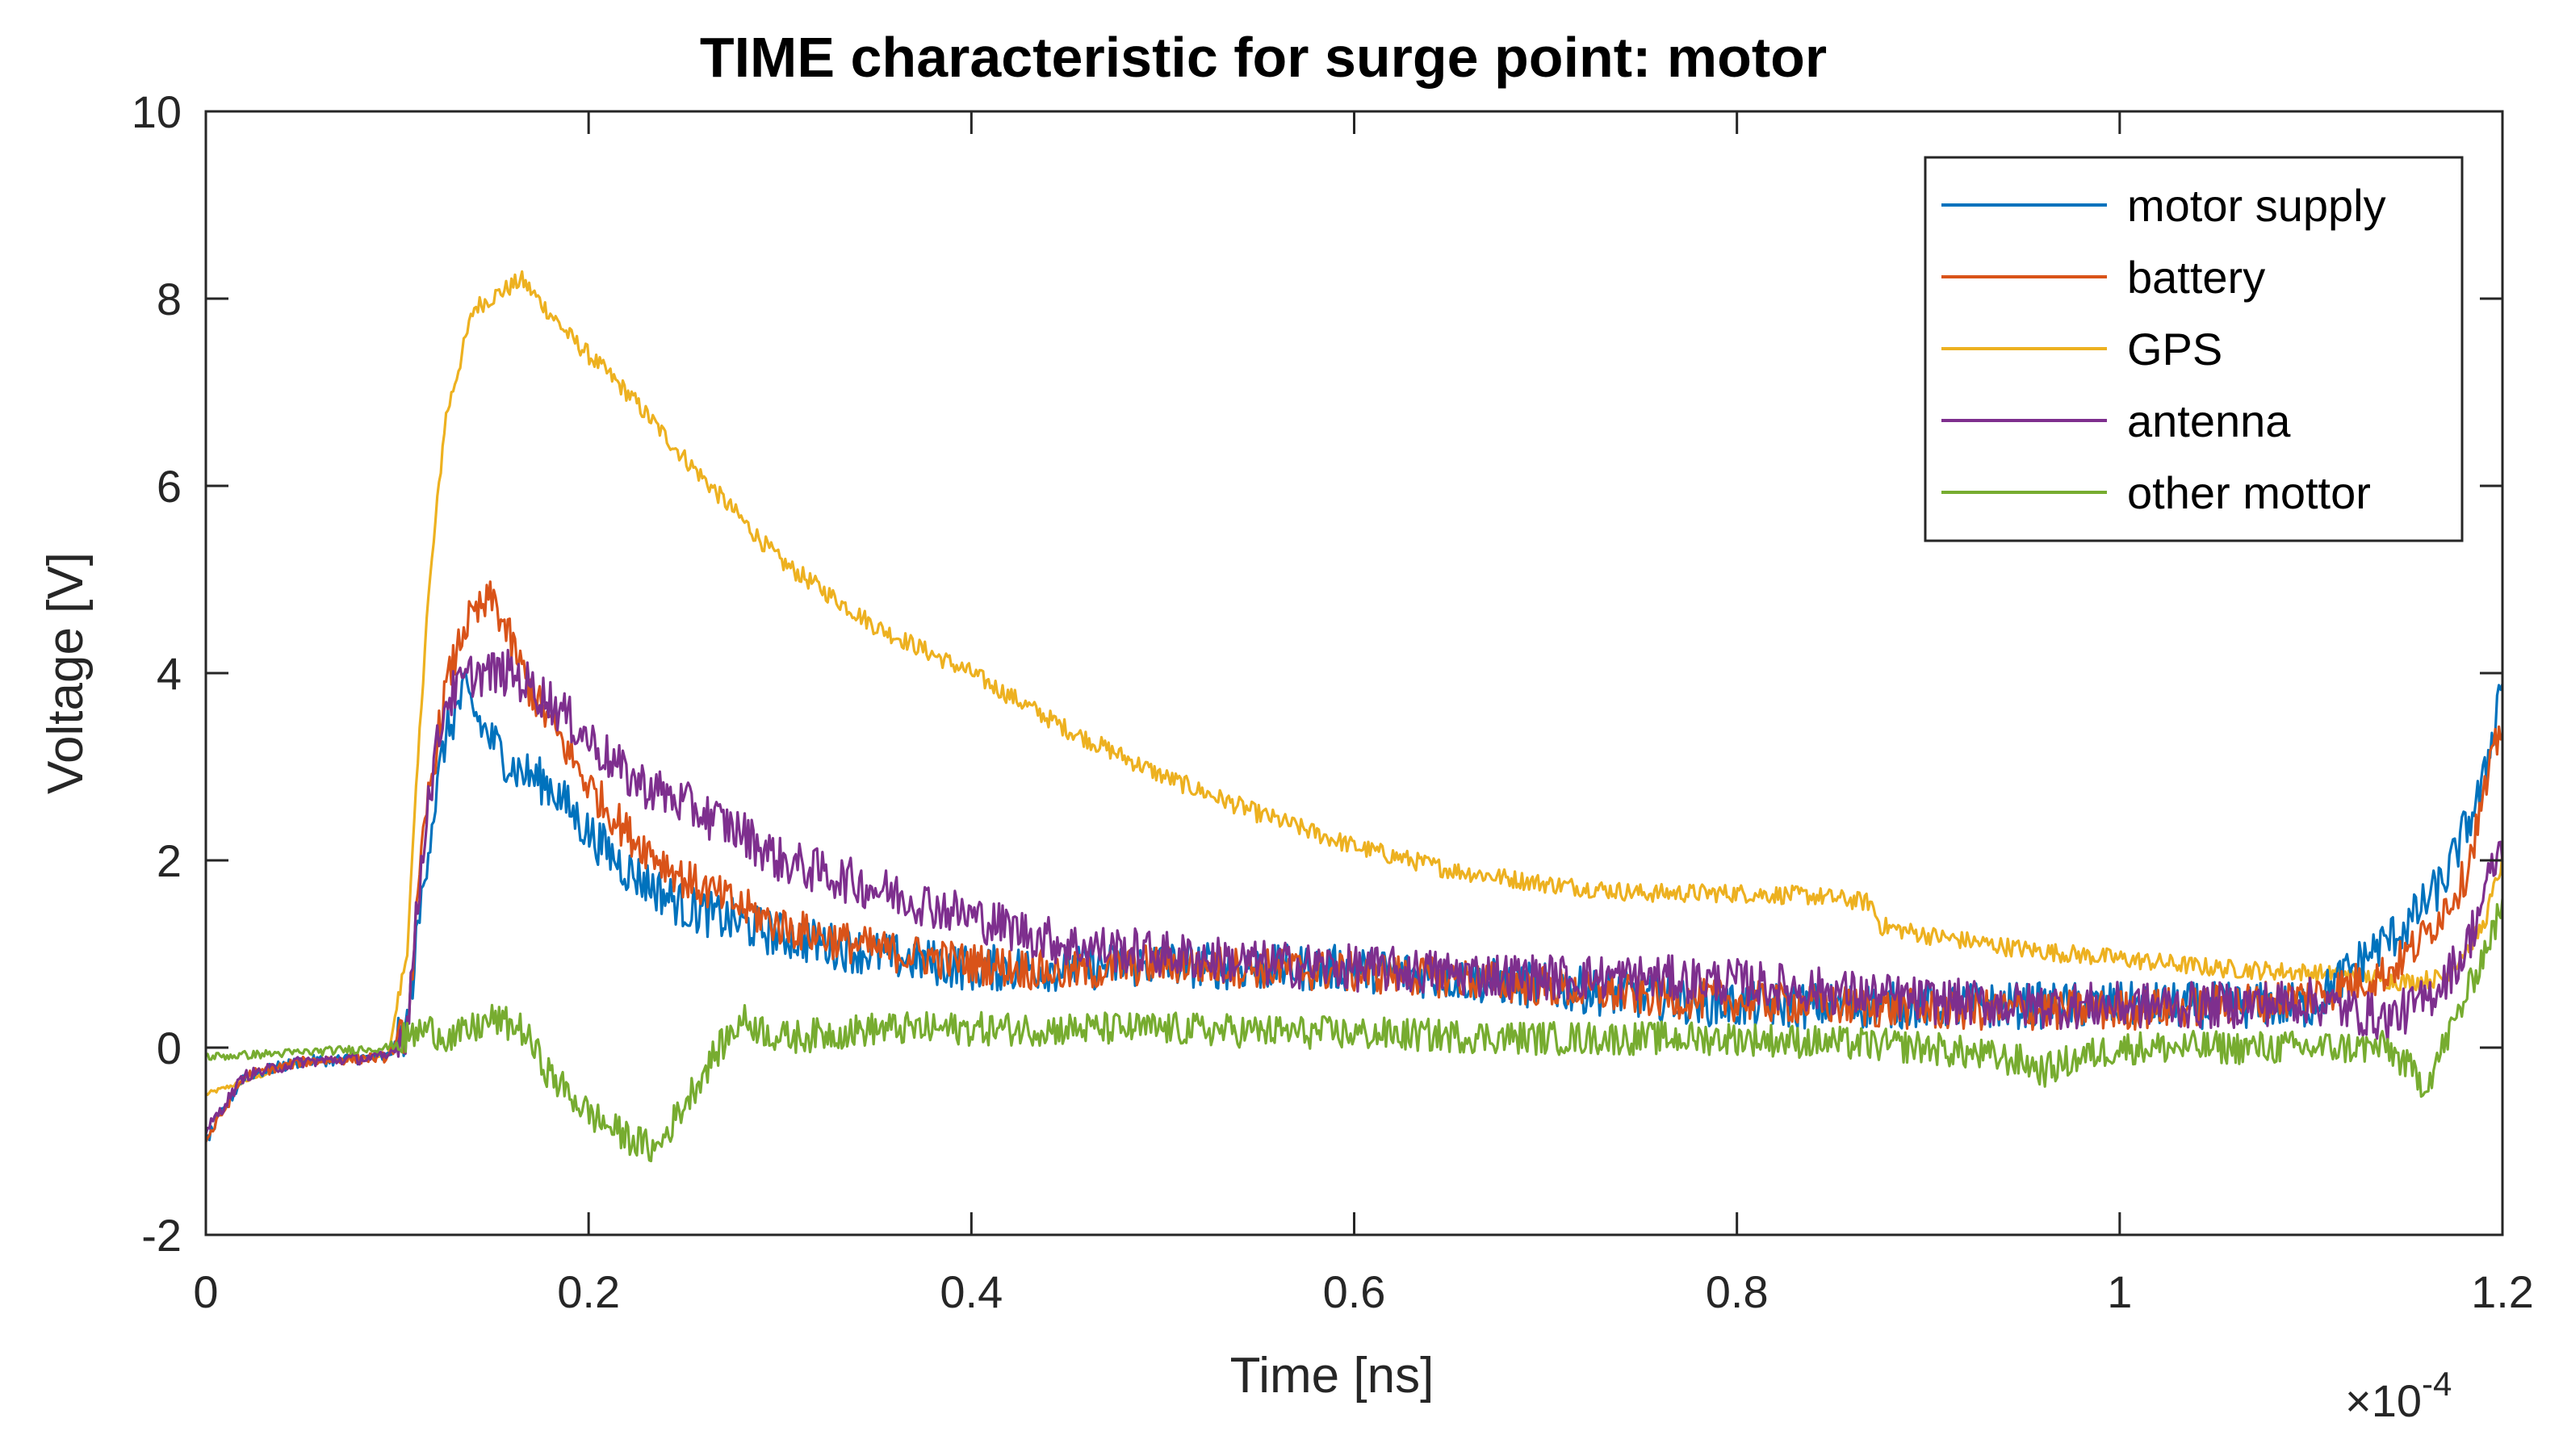  What do you see at coordinates (2196, 278) in the screenshot?
I see `legend-label: battery` at bounding box center [2196, 278].